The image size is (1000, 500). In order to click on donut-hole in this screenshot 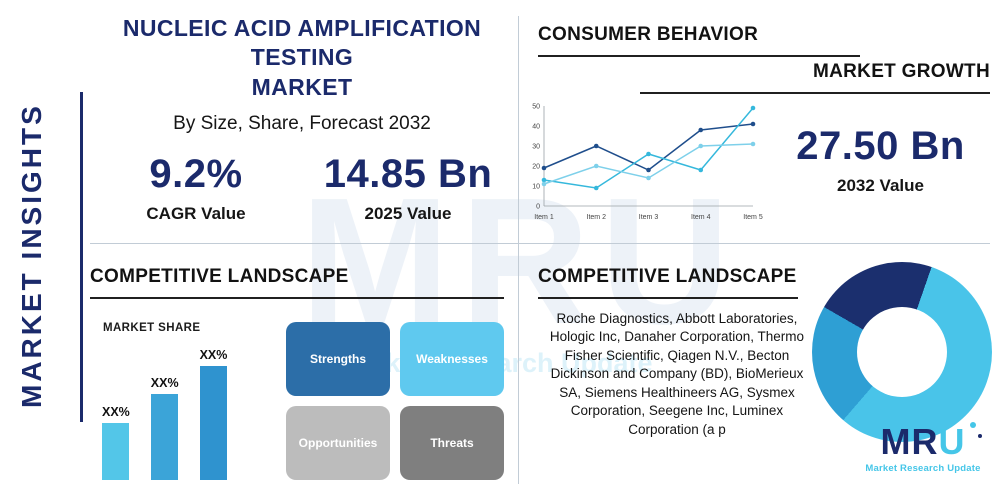, I will do `click(902, 352)`.